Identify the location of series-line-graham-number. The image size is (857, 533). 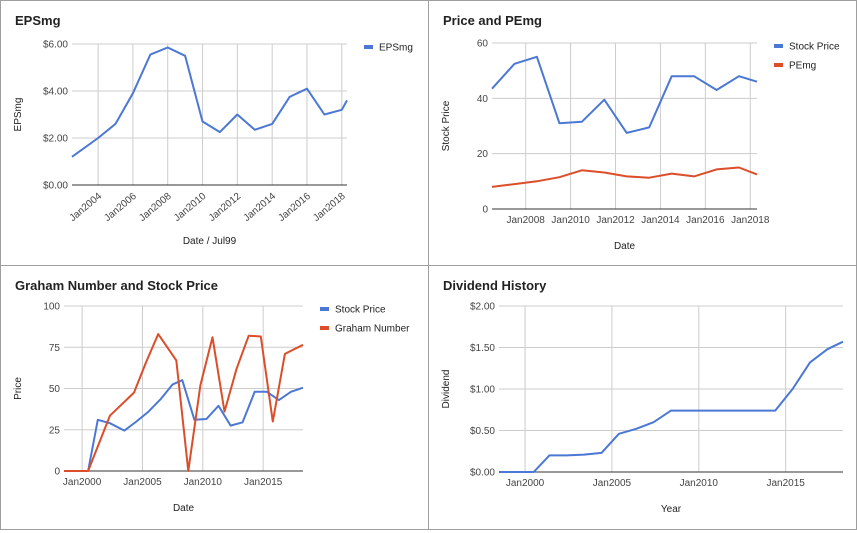
(184, 402).